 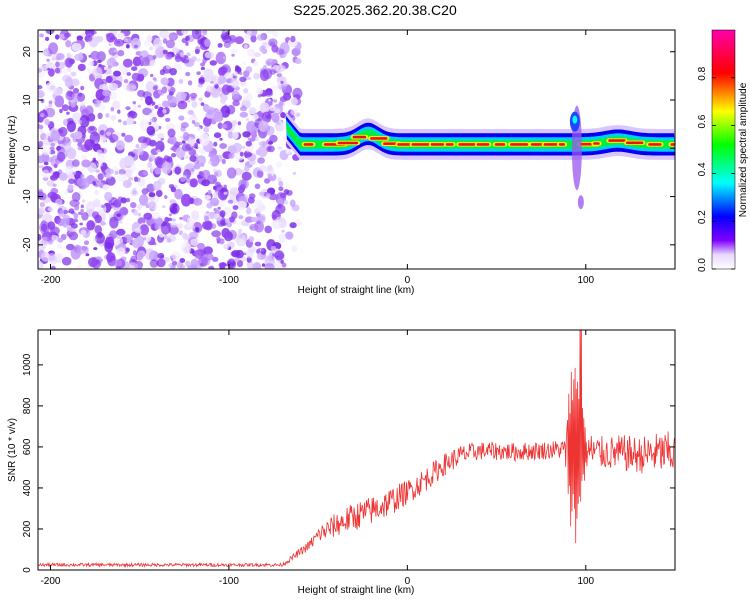 What do you see at coordinates (27, 570) in the screenshot?
I see `snr-ytick-label: 0` at bounding box center [27, 570].